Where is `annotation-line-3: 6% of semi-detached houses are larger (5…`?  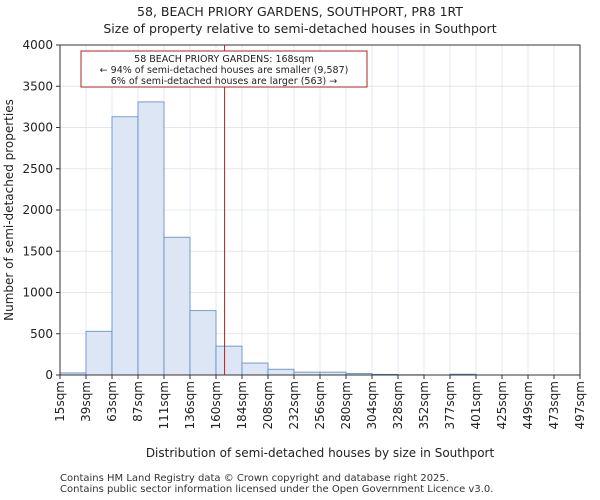 annotation-line-3: 6% of semi-detached houses are larger (5… is located at coordinates (224, 81).